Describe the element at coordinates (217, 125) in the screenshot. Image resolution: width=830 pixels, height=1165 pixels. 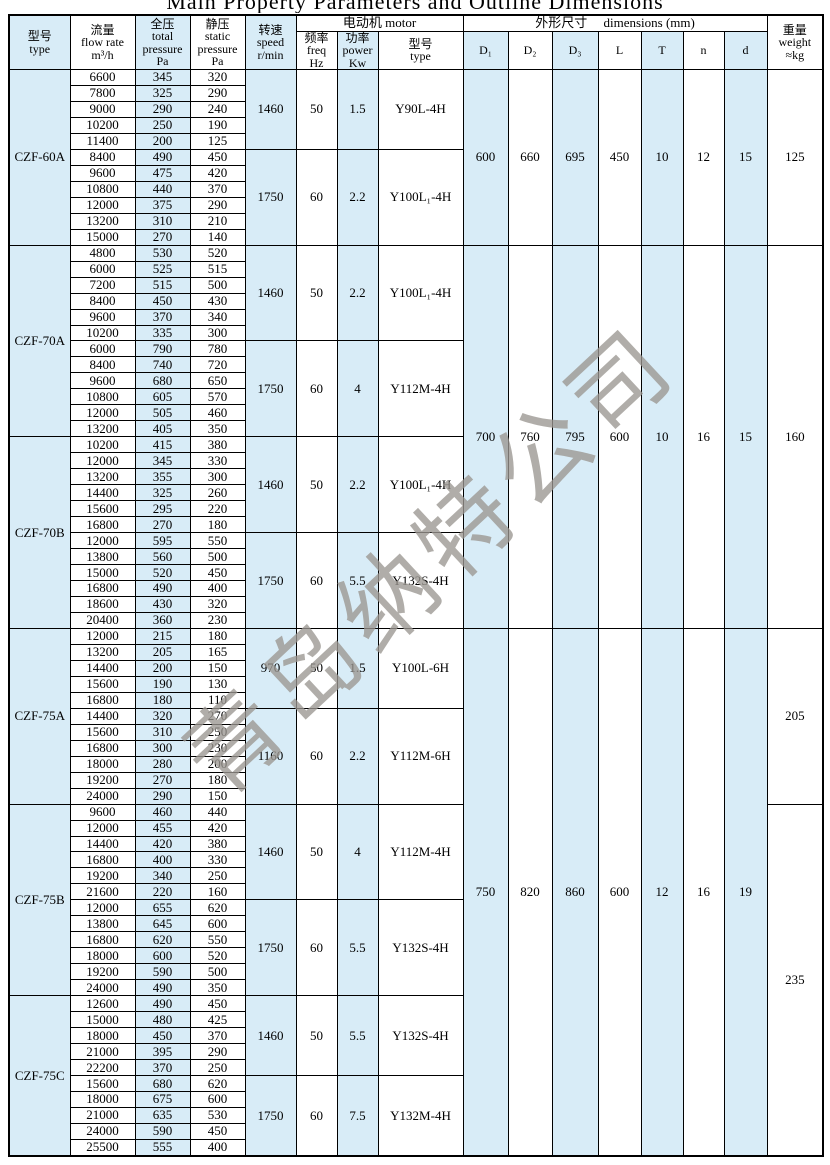
I see `static-pressure-cell: 190` at that location.